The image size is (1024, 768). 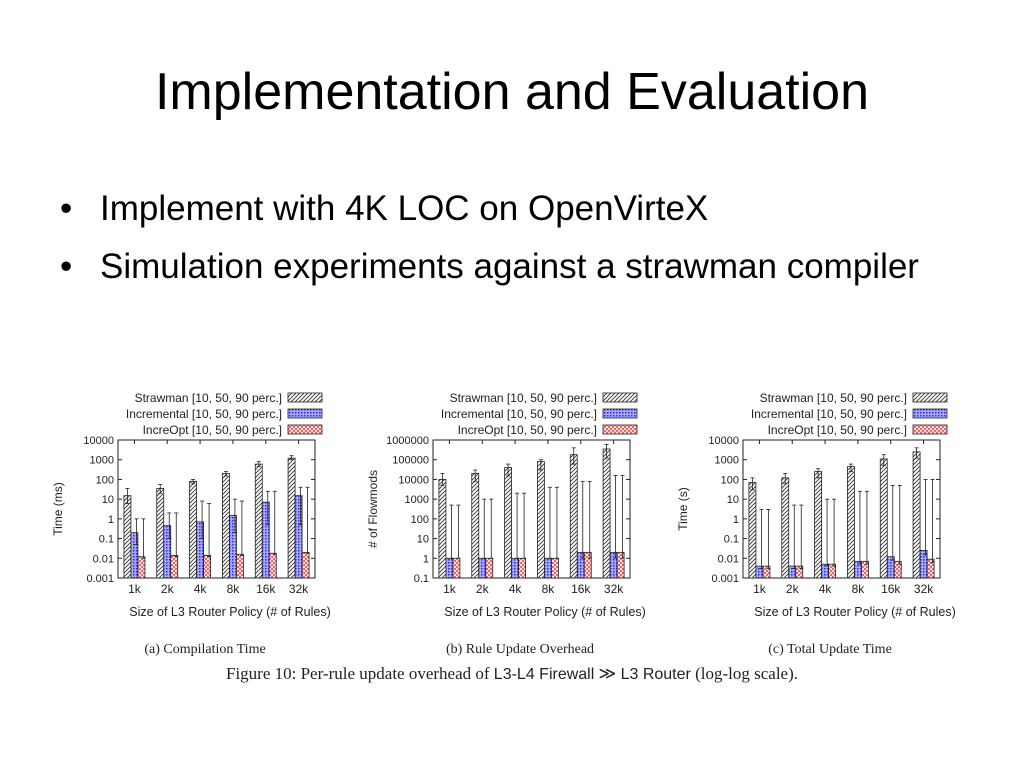 What do you see at coordinates (58, 509) in the screenshot?
I see `y-axis-label: Time (ms)` at bounding box center [58, 509].